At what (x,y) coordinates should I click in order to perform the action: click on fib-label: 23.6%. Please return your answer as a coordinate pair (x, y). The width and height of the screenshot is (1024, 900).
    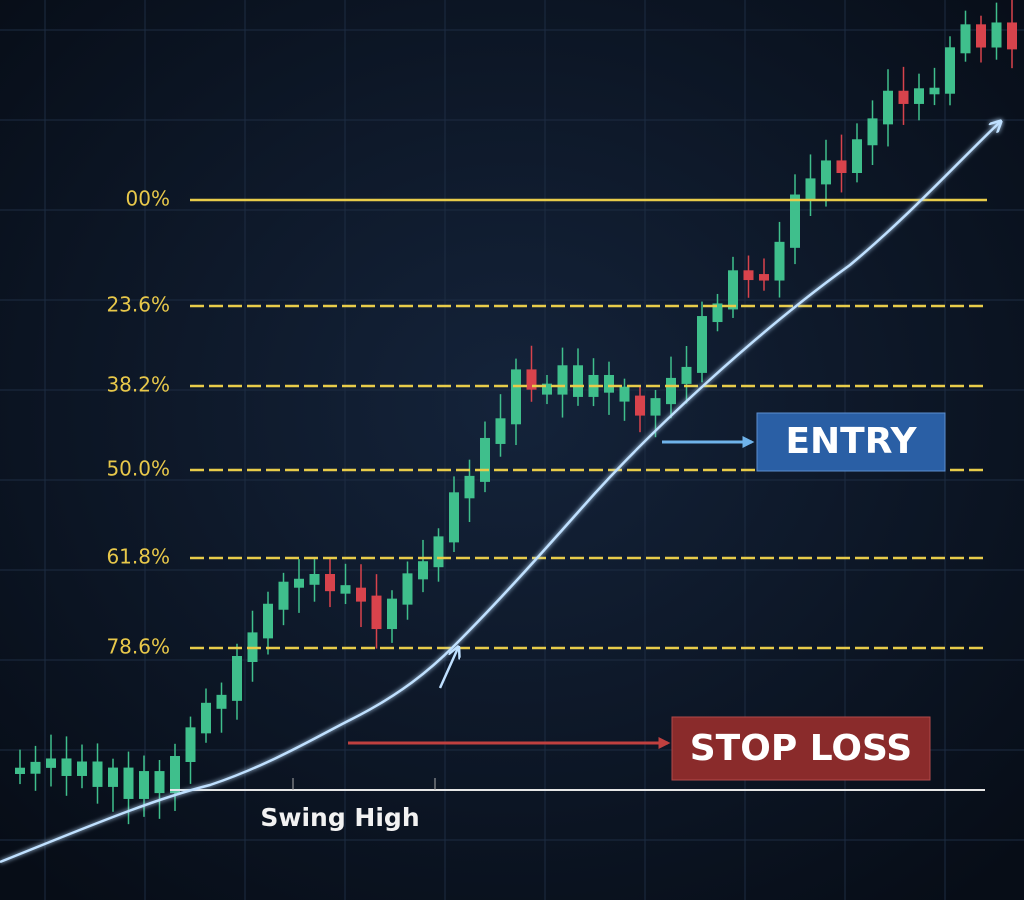
    Looking at the image, I should click on (138, 305).